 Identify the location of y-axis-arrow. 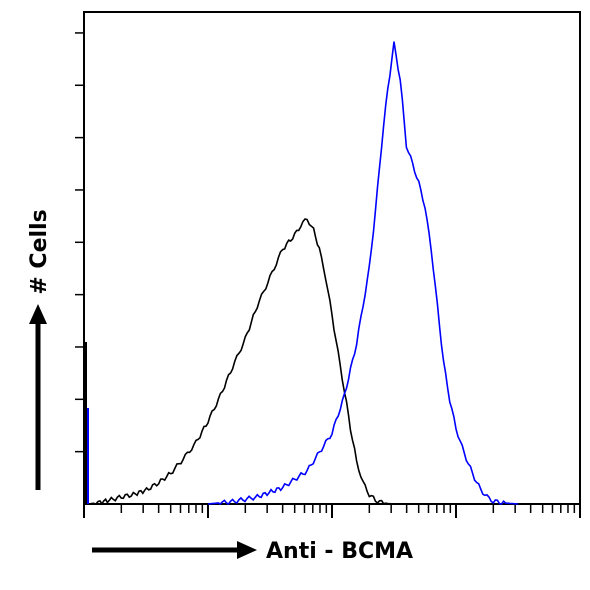
(38, 397).